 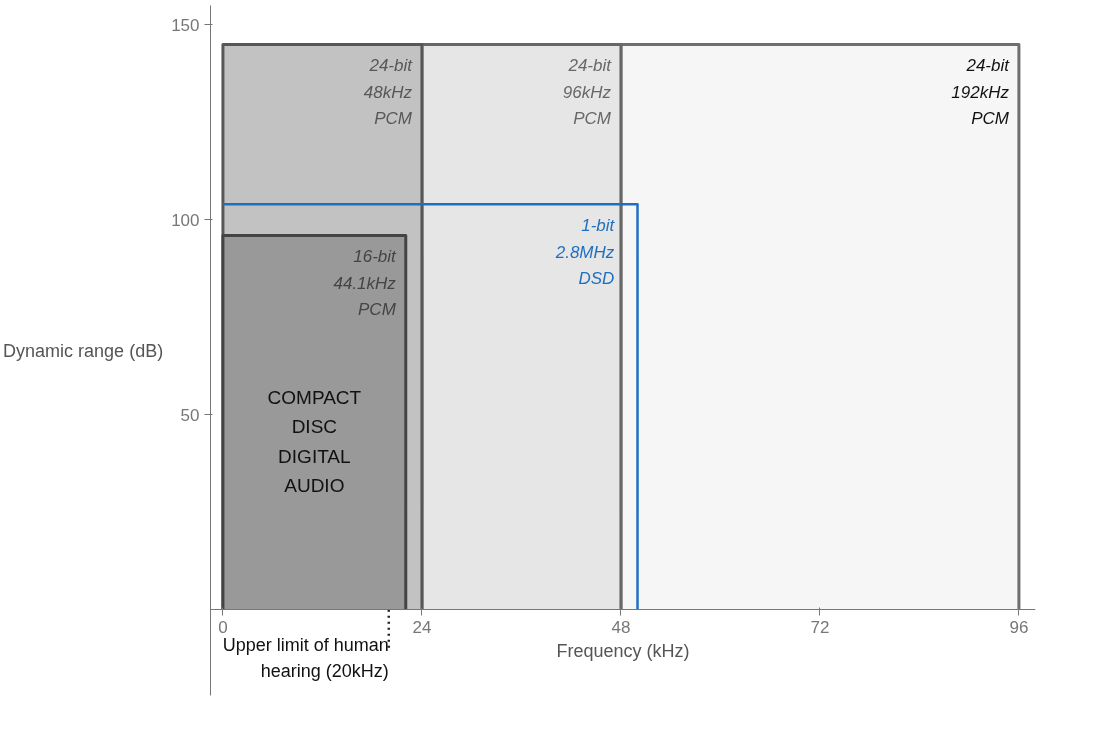 What do you see at coordinates (981, 92) in the screenshot?
I see `series-label: 24-bit 192kHz PCM` at bounding box center [981, 92].